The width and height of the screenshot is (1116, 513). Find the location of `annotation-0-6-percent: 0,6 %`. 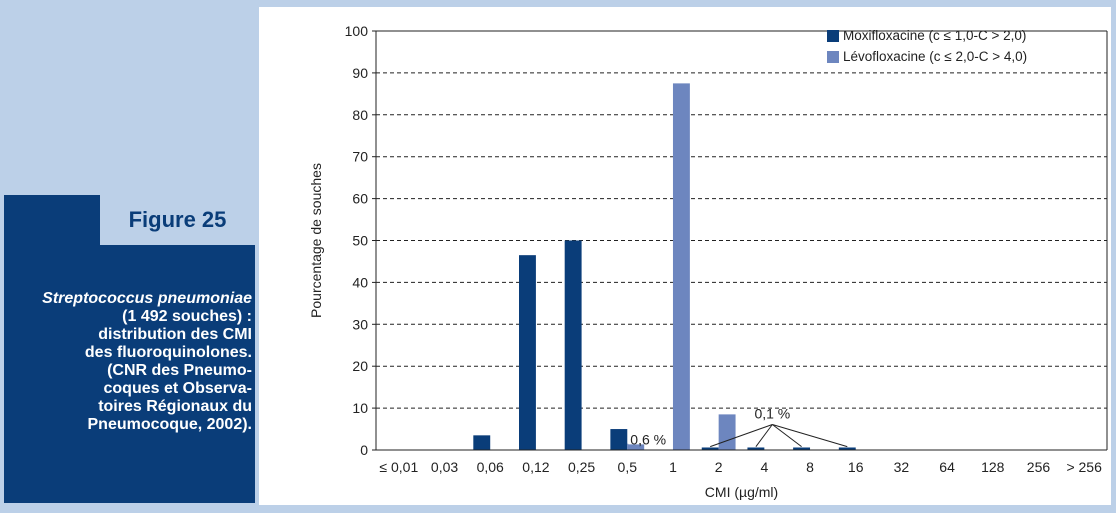

annotation-0-6-percent: 0,6 % is located at coordinates (648, 440).